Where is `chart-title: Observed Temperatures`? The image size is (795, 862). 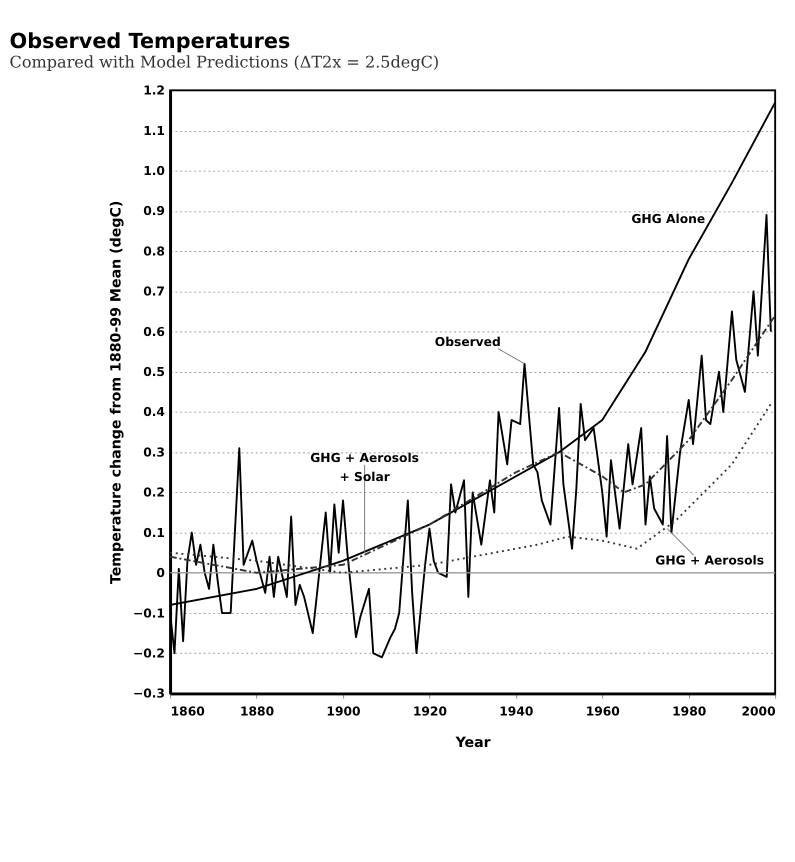 chart-title: Observed Temperatures is located at coordinates (150, 40).